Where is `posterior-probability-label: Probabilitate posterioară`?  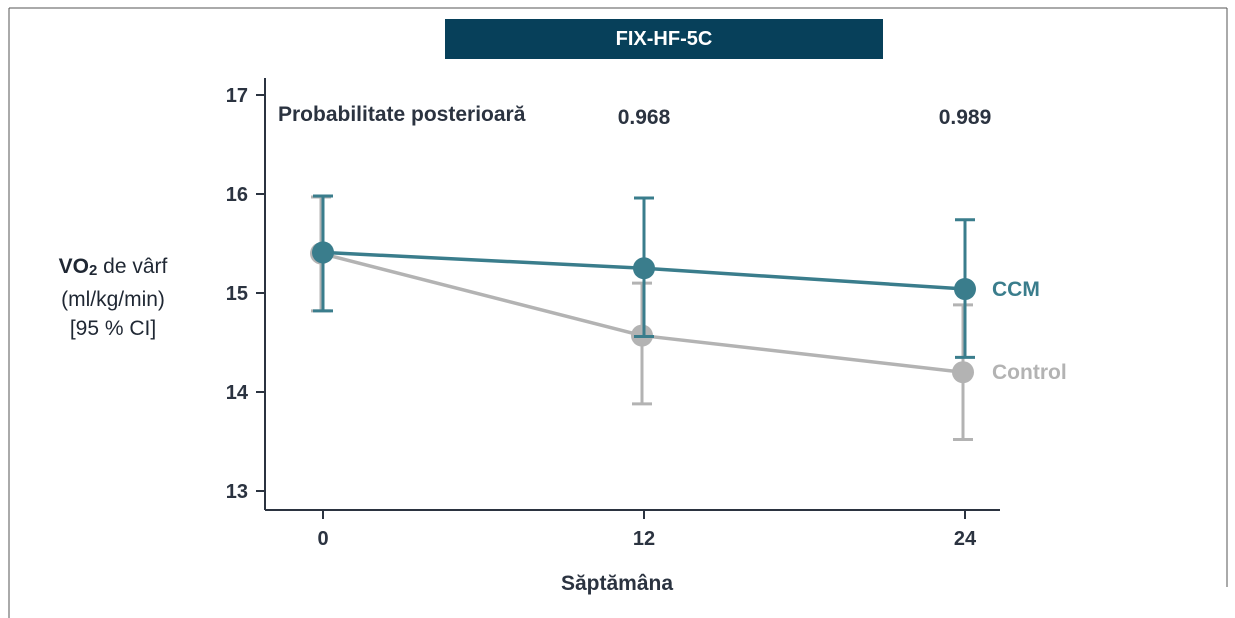 posterior-probability-label: Probabilitate posterioară is located at coordinates (402, 114).